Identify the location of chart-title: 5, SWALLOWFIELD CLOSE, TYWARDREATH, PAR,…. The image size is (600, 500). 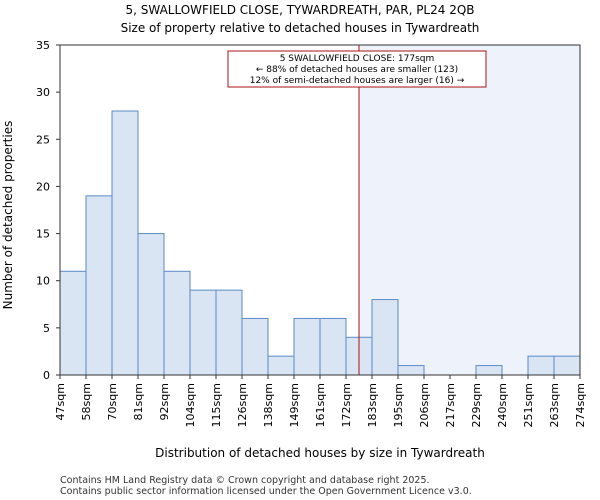
(299, 10).